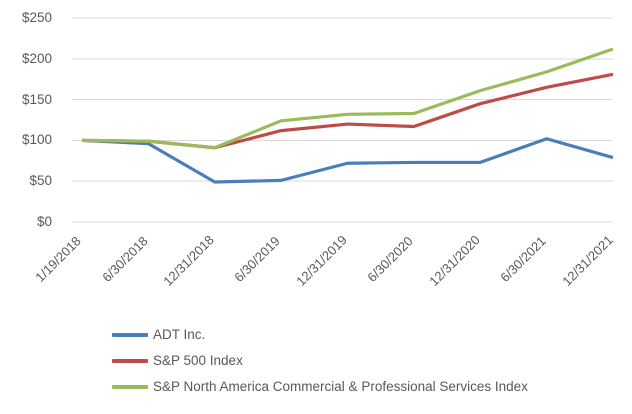 The width and height of the screenshot is (632, 414). Describe the element at coordinates (29, 116) in the screenshot. I see `y-axis: $0 $50 $100 $150 $200 $250` at that location.